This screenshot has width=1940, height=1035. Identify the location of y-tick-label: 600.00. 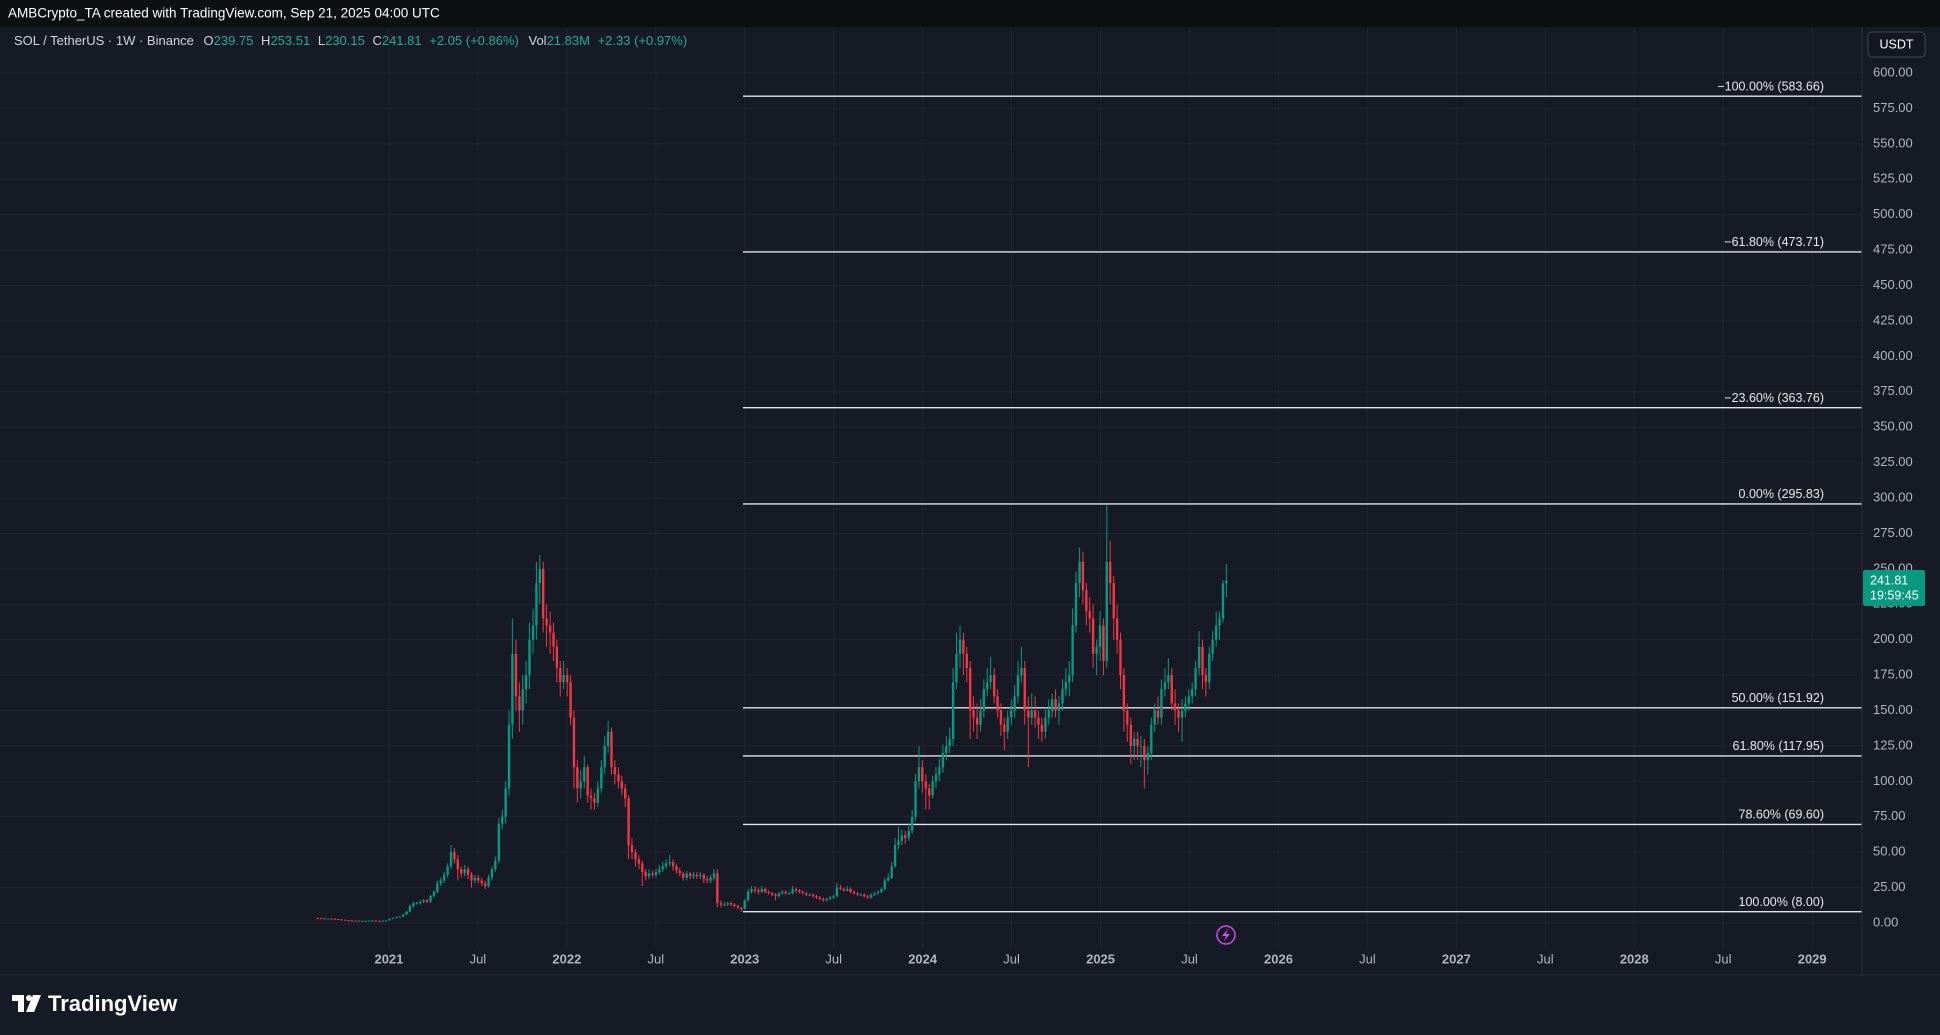
(1893, 71).